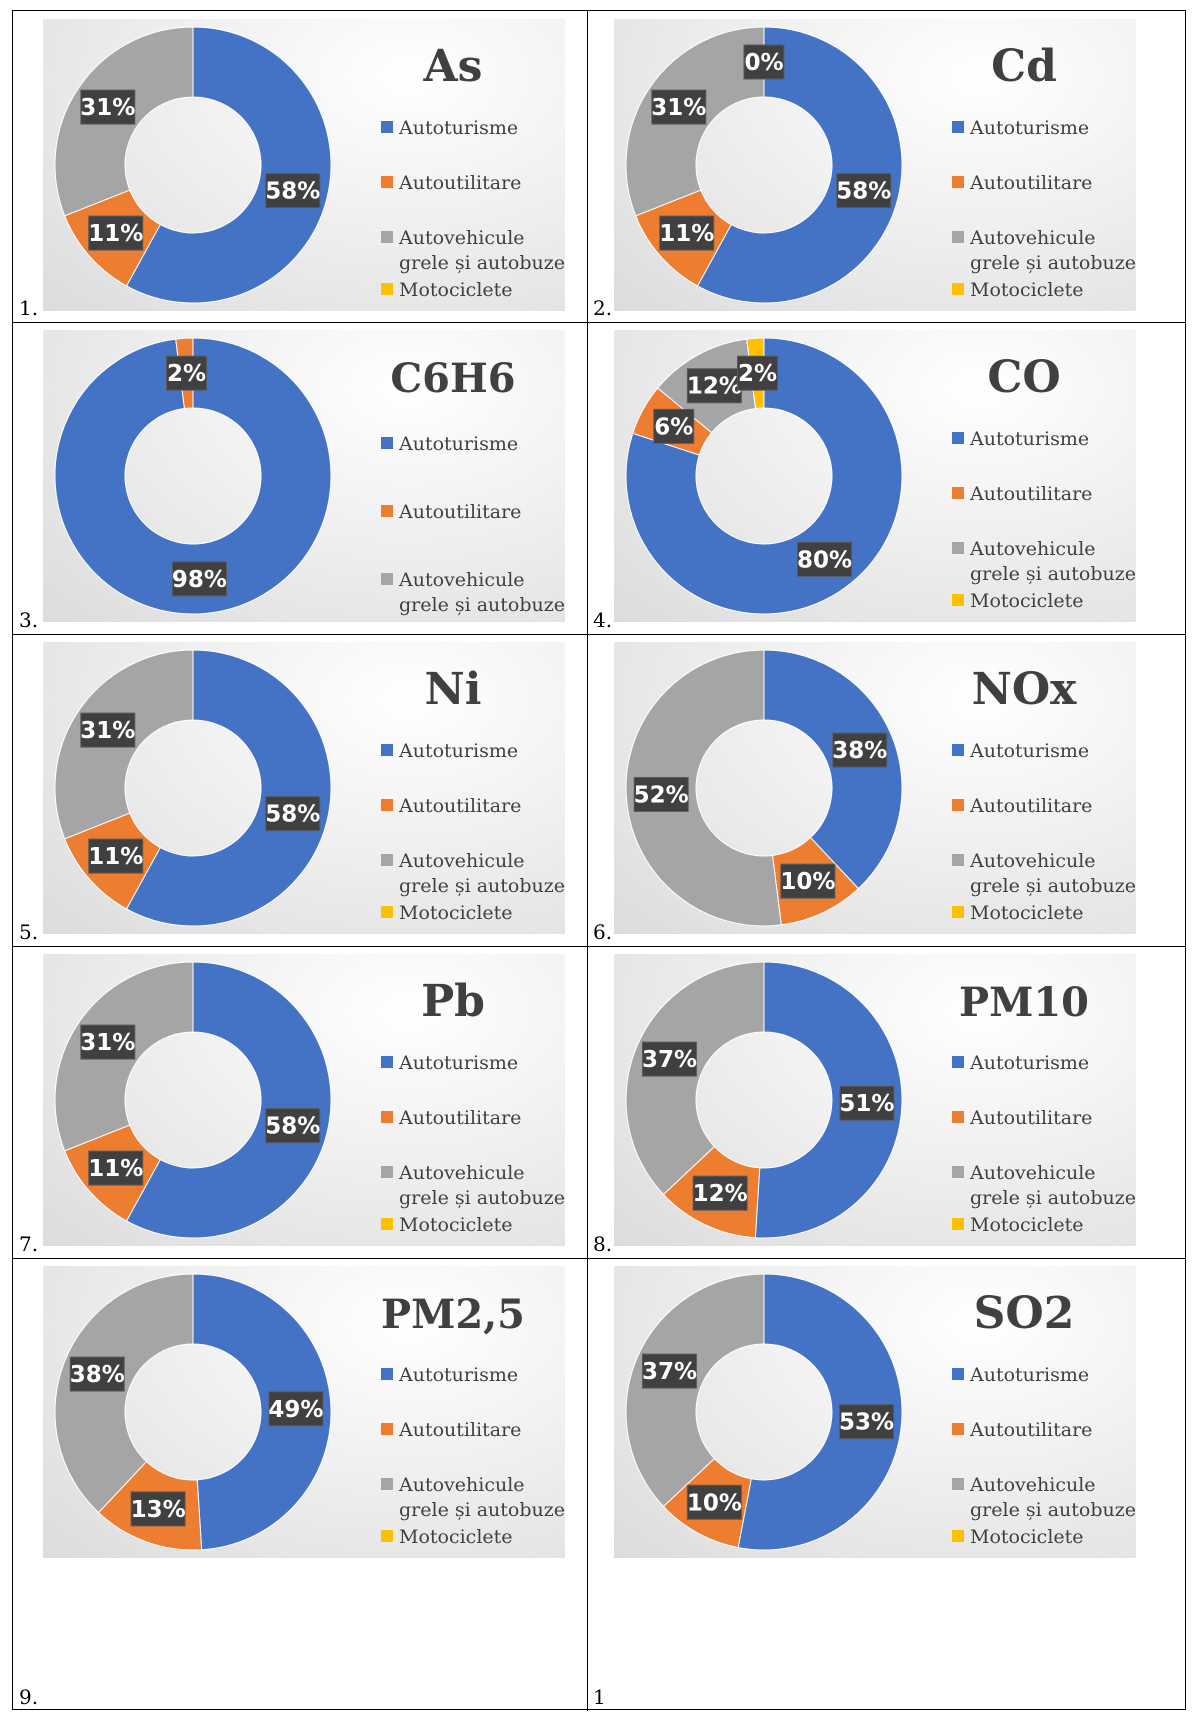 The image size is (1197, 1719). I want to click on data-label: 6%, so click(674, 426).